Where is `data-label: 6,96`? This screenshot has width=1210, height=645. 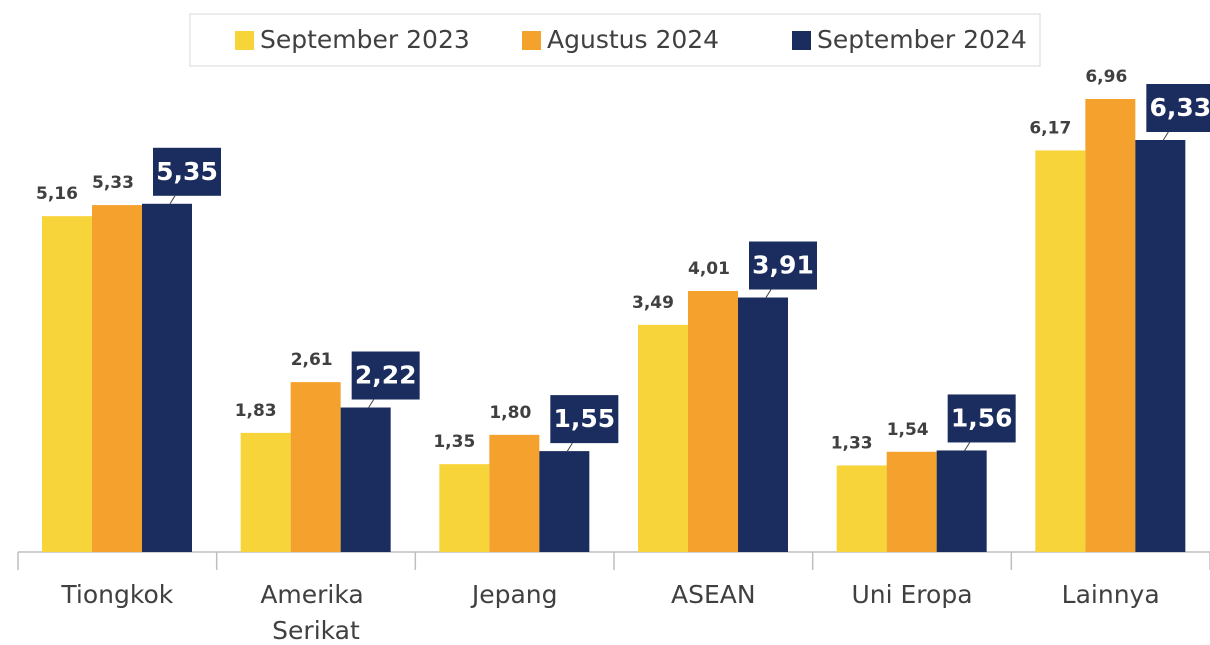 data-label: 6,96 is located at coordinates (1106, 77).